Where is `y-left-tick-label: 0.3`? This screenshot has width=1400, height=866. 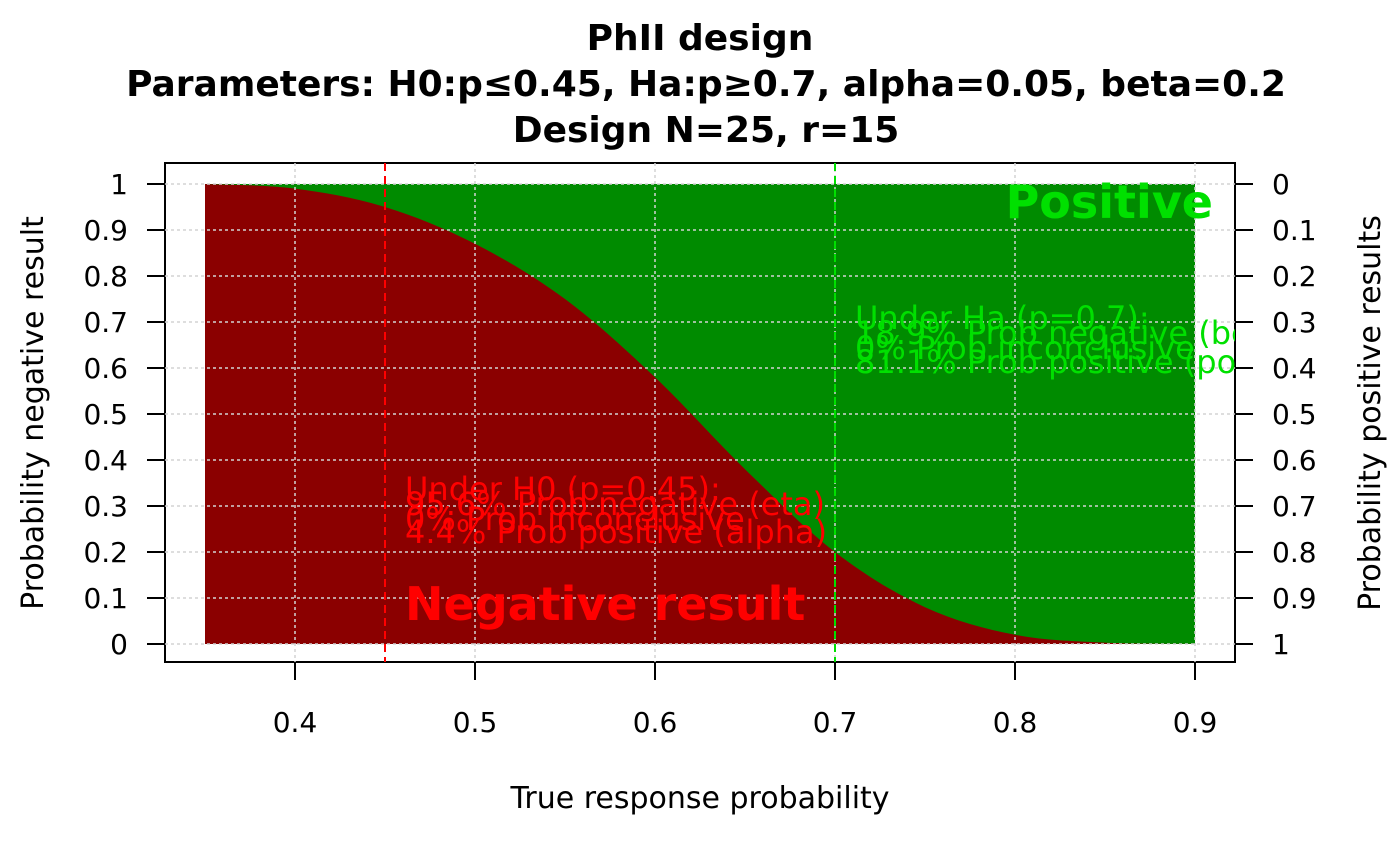
y-left-tick-label: 0.3 is located at coordinates (105, 506).